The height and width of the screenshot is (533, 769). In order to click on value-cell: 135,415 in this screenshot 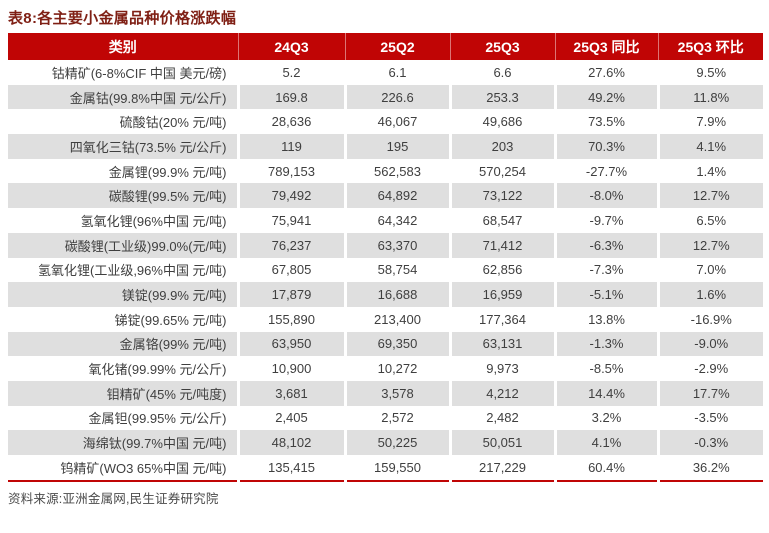, I will do `click(290, 468)`.